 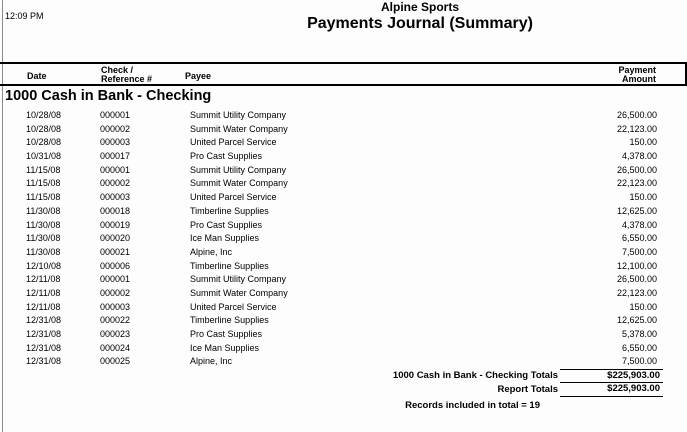 I want to click on table-row: 12/31/08 000025 Alpine, Inc 7,500.00, so click(x=343, y=362).